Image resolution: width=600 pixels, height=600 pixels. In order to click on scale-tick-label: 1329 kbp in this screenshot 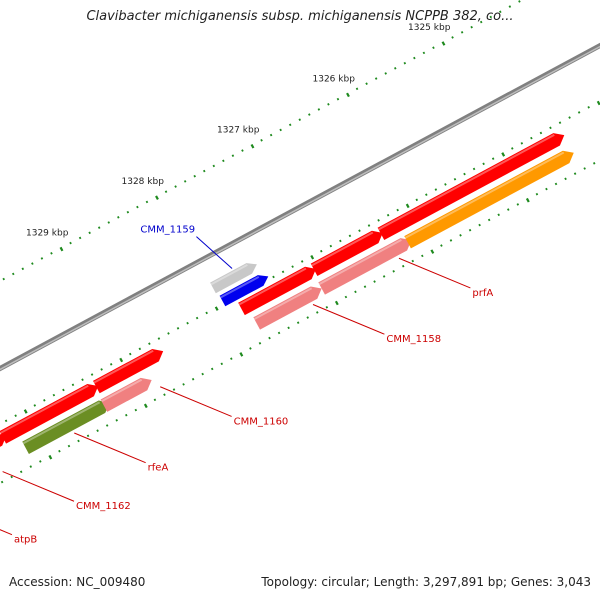, I will do `click(47, 233)`.